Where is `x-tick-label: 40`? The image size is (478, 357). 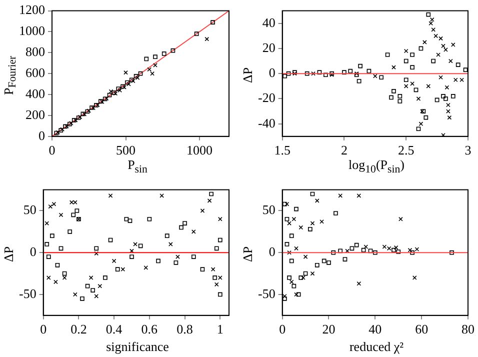
x-tick-label: 40 is located at coordinates (375, 329).